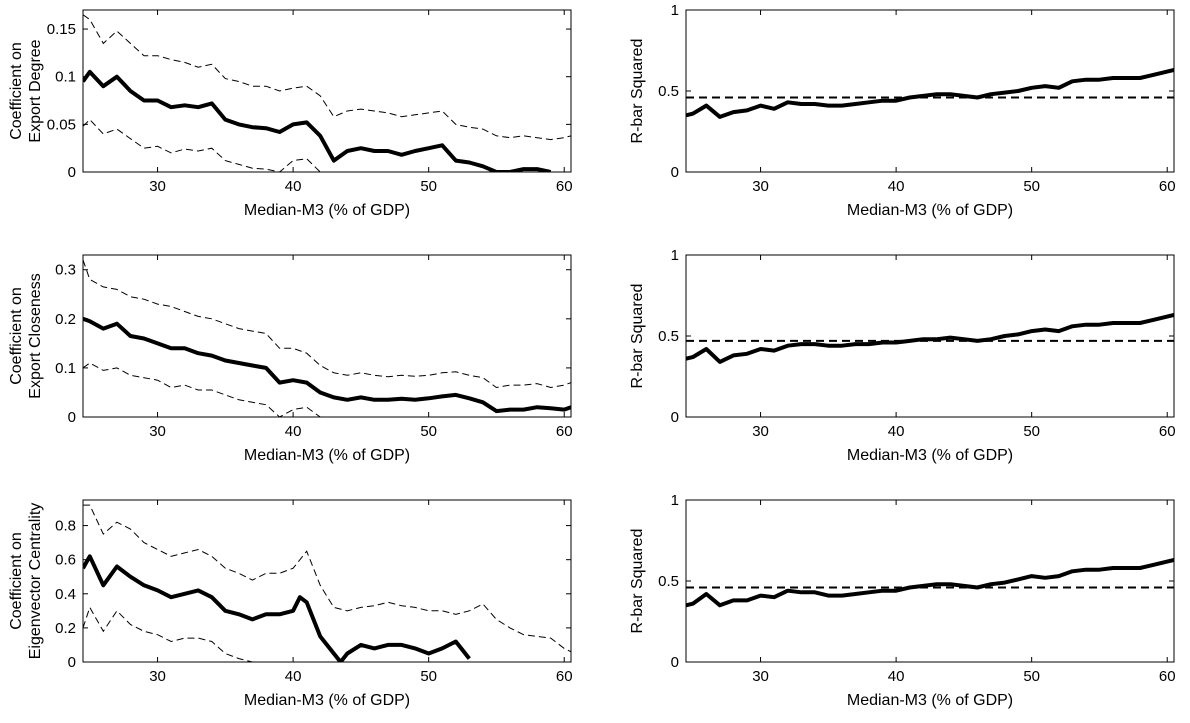 Image resolution: width=1190 pixels, height=723 pixels. I want to click on y-tick-label: 0.6, so click(65, 560).